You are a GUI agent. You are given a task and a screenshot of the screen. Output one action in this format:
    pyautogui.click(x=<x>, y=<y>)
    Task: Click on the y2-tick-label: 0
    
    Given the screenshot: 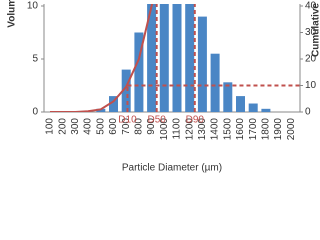 What is the action you would take?
    pyautogui.click(x=308, y=112)
    